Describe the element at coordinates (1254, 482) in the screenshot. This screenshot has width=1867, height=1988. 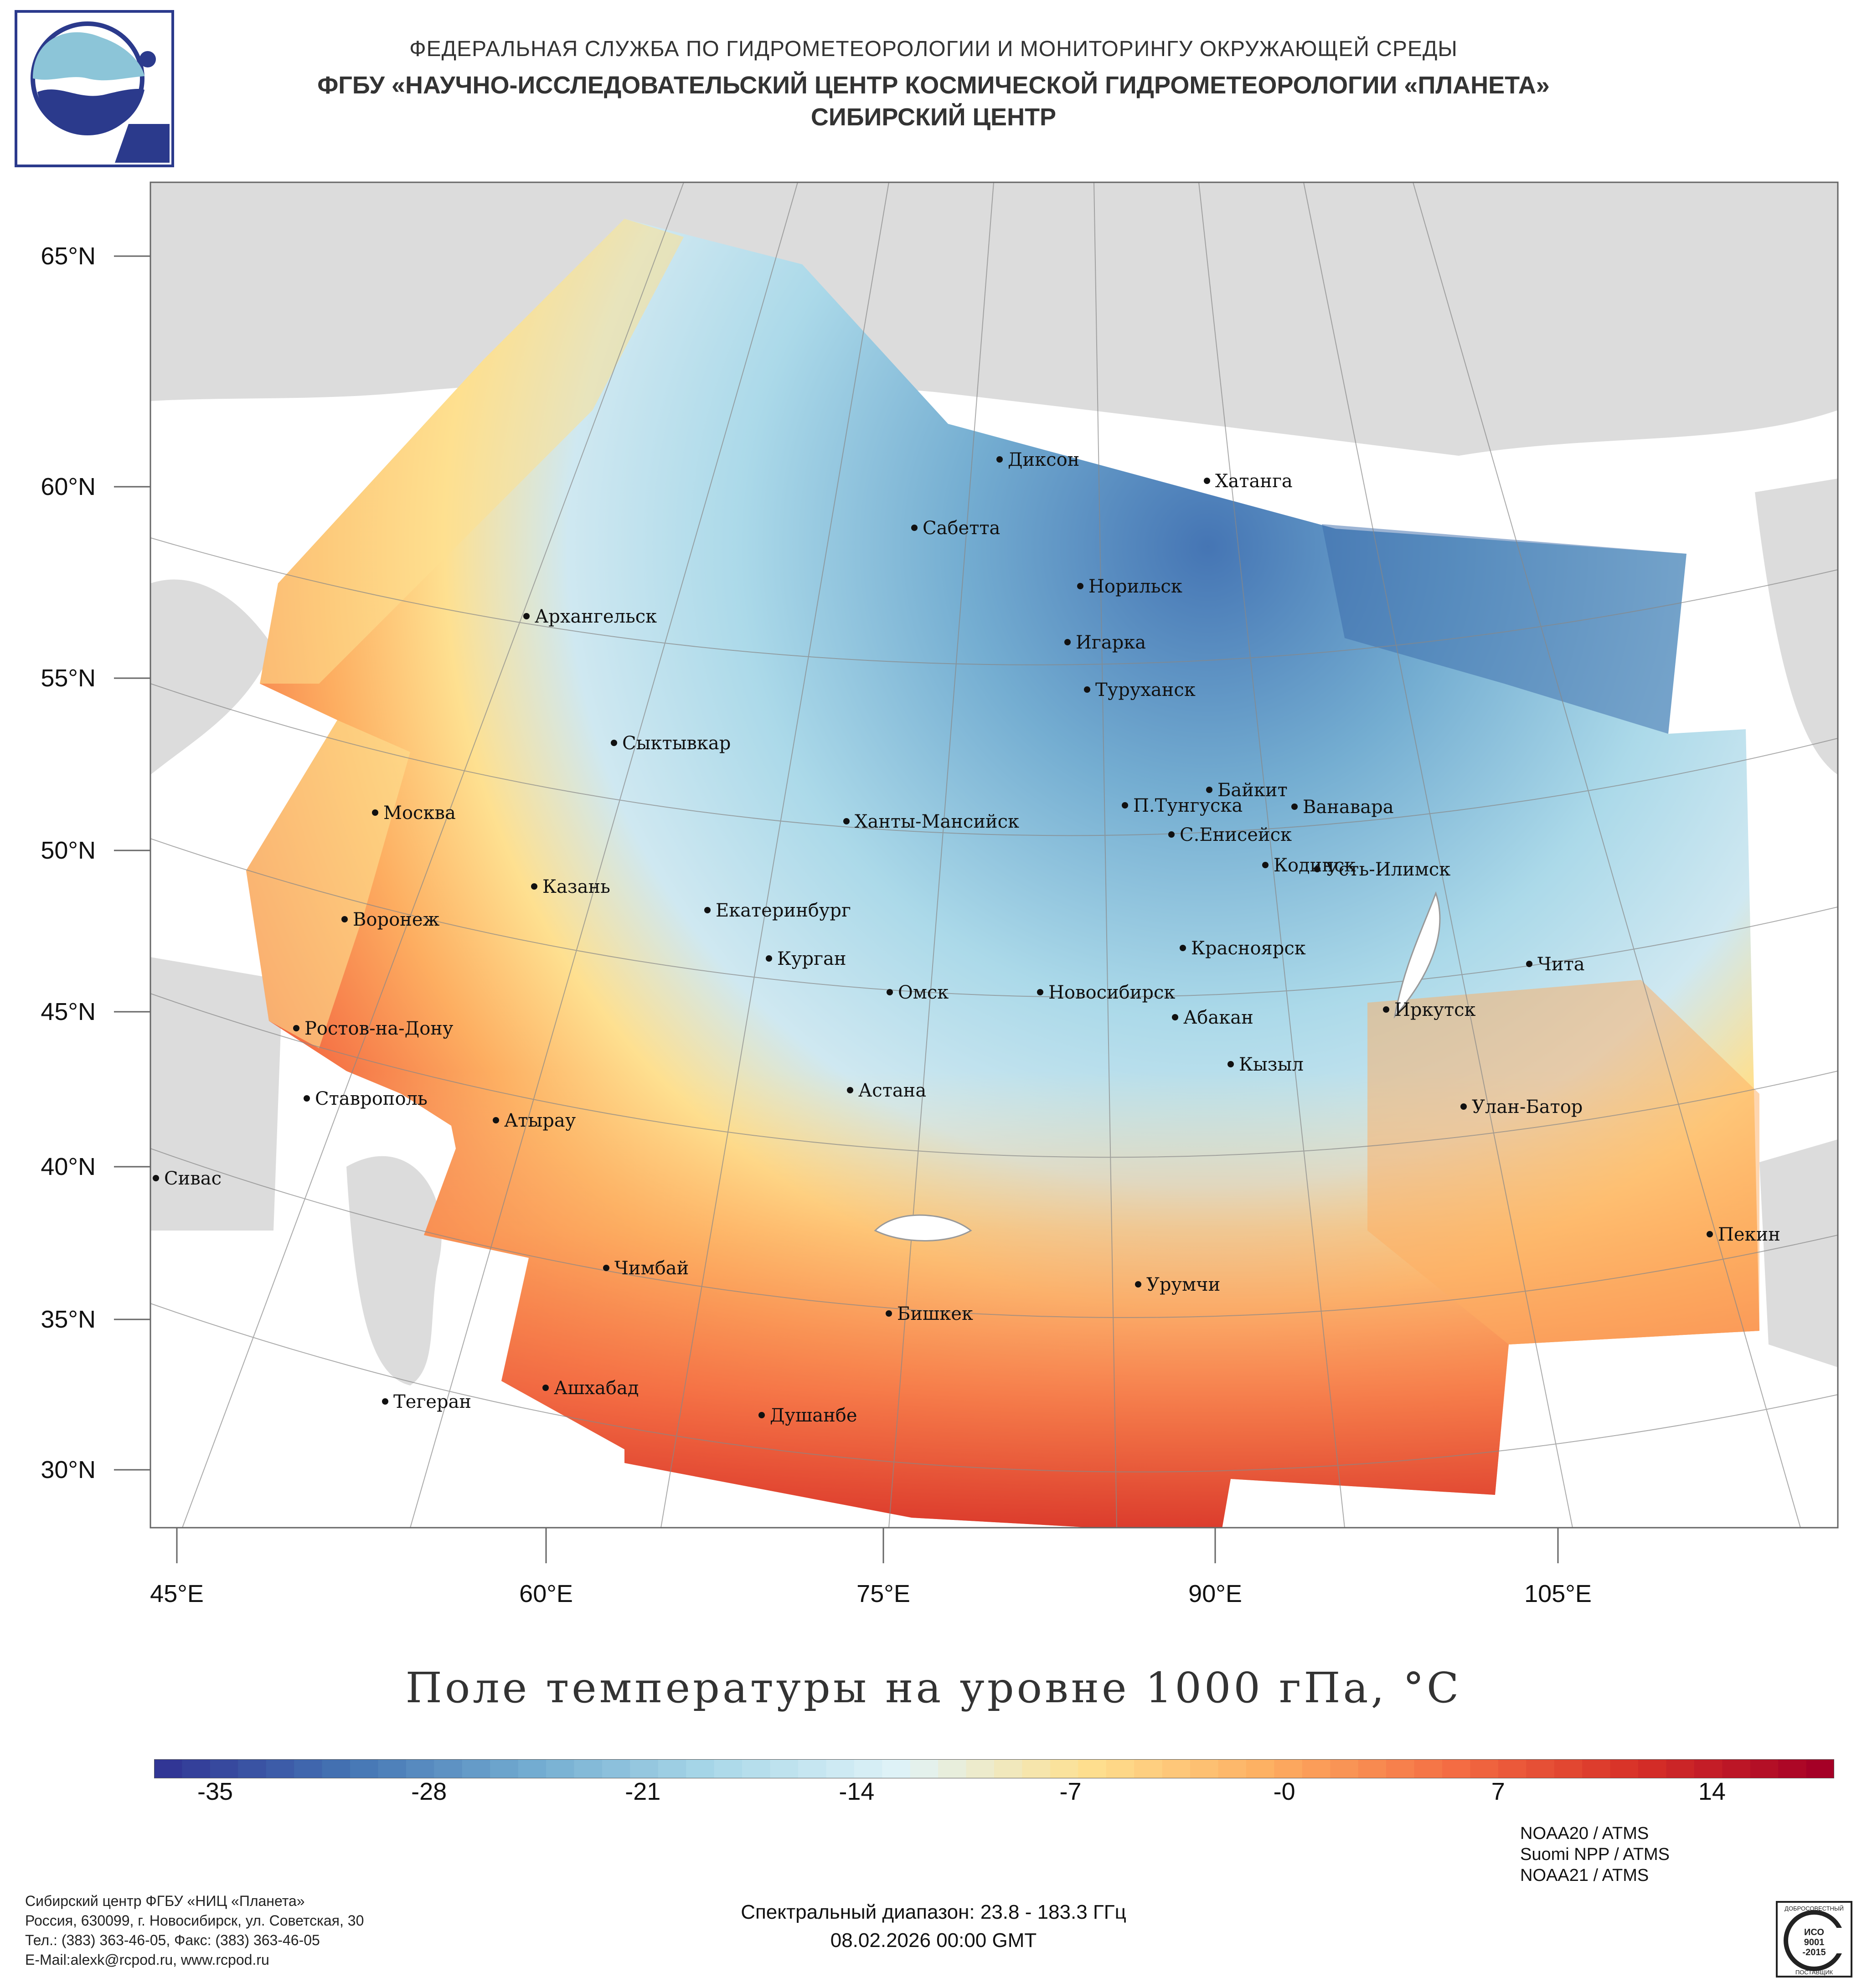
I see `city-label: Хатанга` at that location.